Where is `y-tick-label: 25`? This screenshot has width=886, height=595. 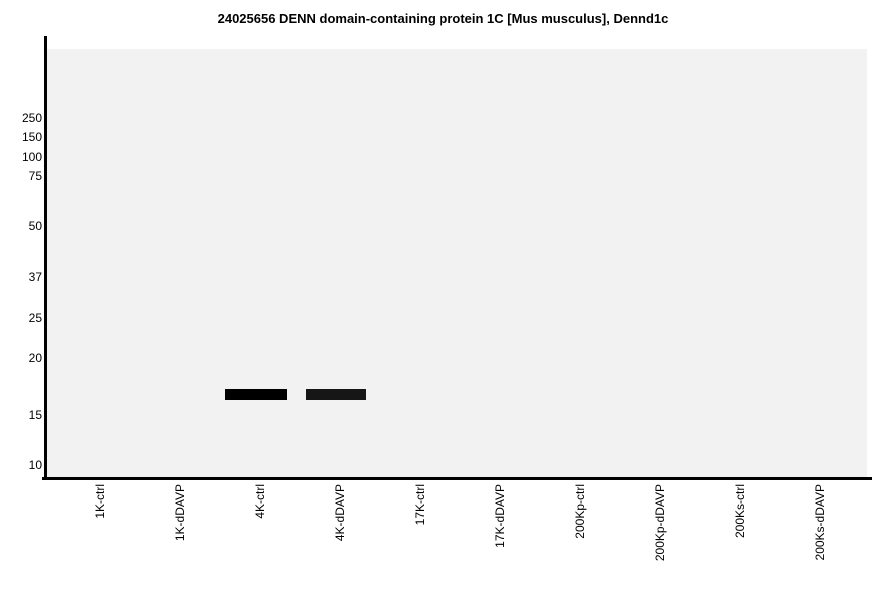
y-tick-label: 25 is located at coordinates (35, 318).